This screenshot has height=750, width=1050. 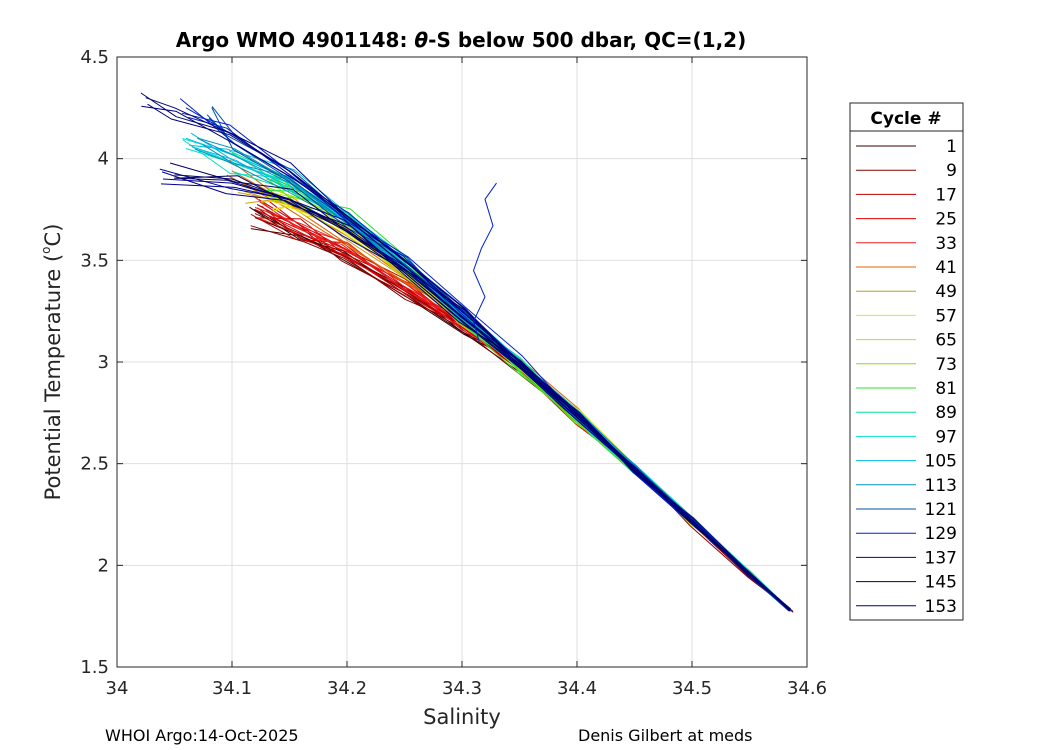 What do you see at coordinates (103, 565) in the screenshot?
I see `y-tick-label: 2` at bounding box center [103, 565].